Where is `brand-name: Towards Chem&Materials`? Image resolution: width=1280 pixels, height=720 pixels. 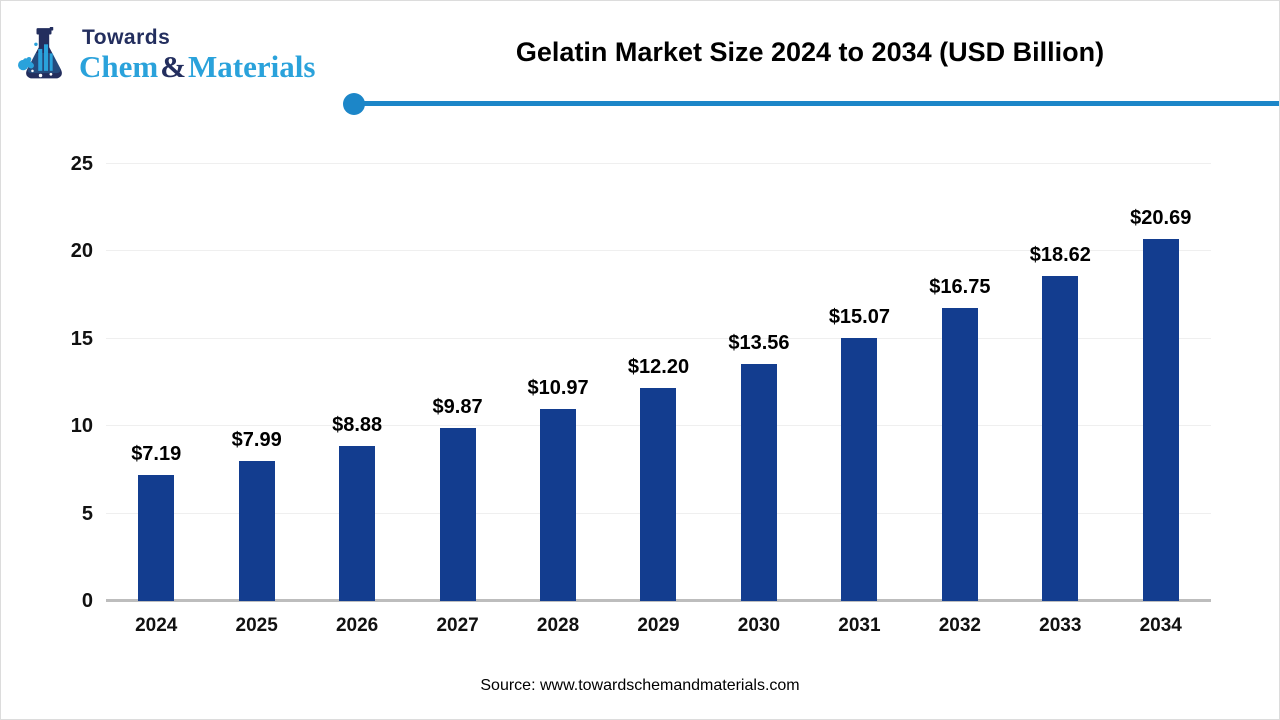
brand-name: Towards Chem&Materials is located at coordinates (197, 54).